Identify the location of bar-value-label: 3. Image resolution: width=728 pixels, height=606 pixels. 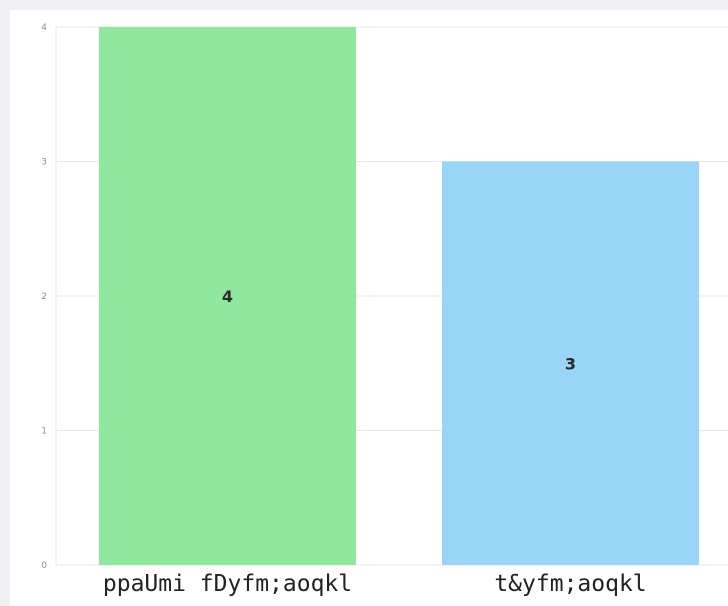
(570, 363).